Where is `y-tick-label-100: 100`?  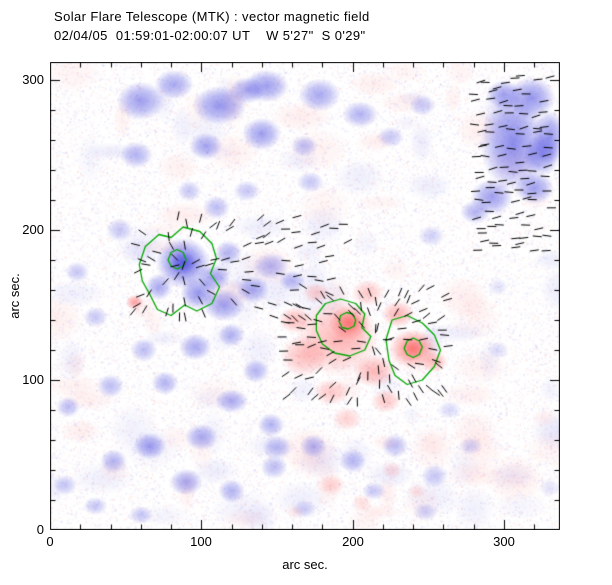 y-tick-label-100: 100 is located at coordinates (33, 379).